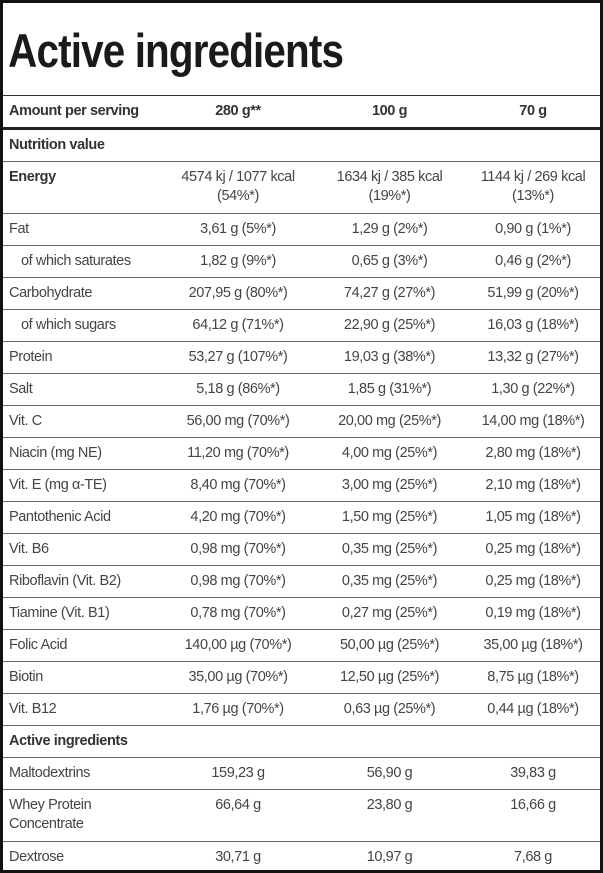  What do you see at coordinates (389, 261) in the screenshot?
I see `row-value: 0,65 g (3%*)` at bounding box center [389, 261].